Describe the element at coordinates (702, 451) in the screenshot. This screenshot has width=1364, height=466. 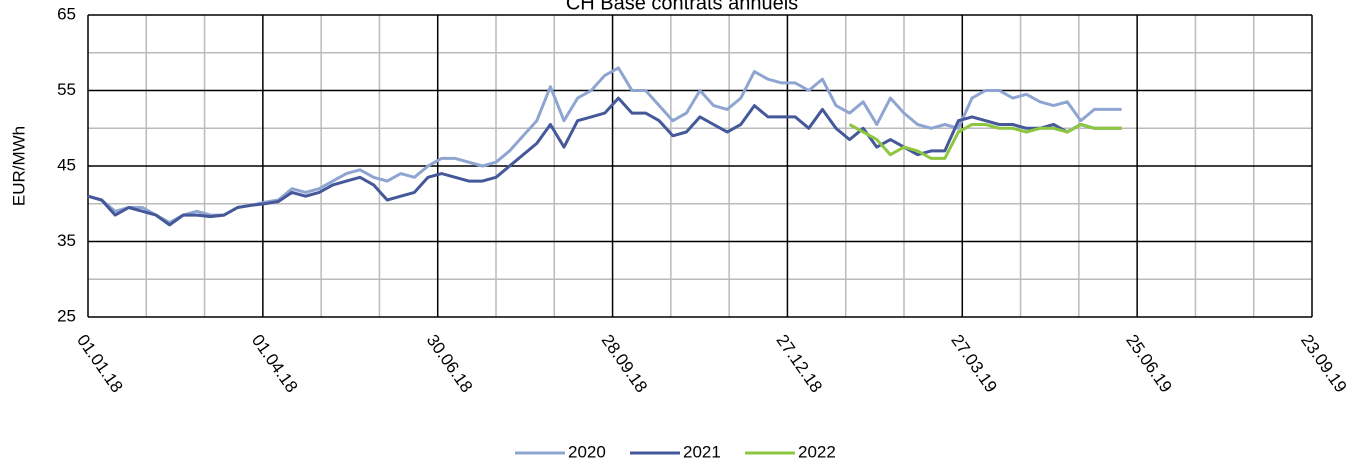
I see `legend-label: 2021` at that location.